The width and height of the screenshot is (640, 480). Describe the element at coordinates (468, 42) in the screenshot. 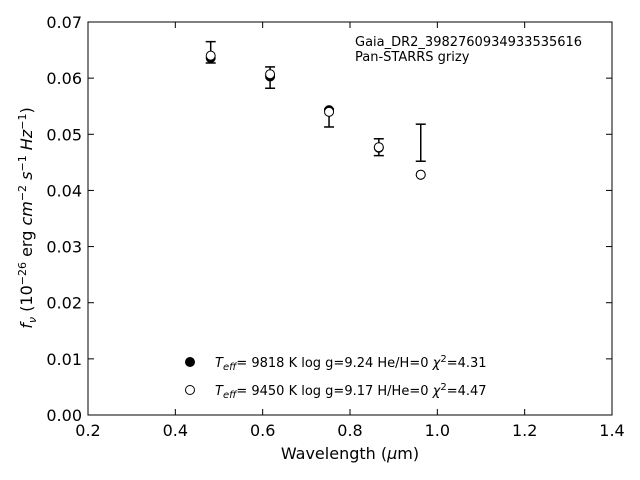

I see `annotation-object-name: Gaia_DR2_3982760934933535616` at that location.